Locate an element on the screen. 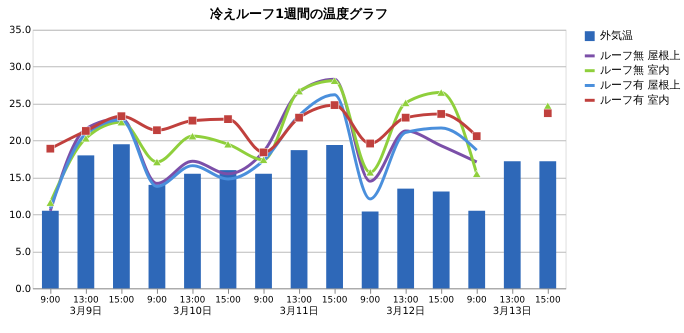 This screenshot has width=684, height=333. legend-label: ルーフ無 屋根上 is located at coordinates (640, 55).